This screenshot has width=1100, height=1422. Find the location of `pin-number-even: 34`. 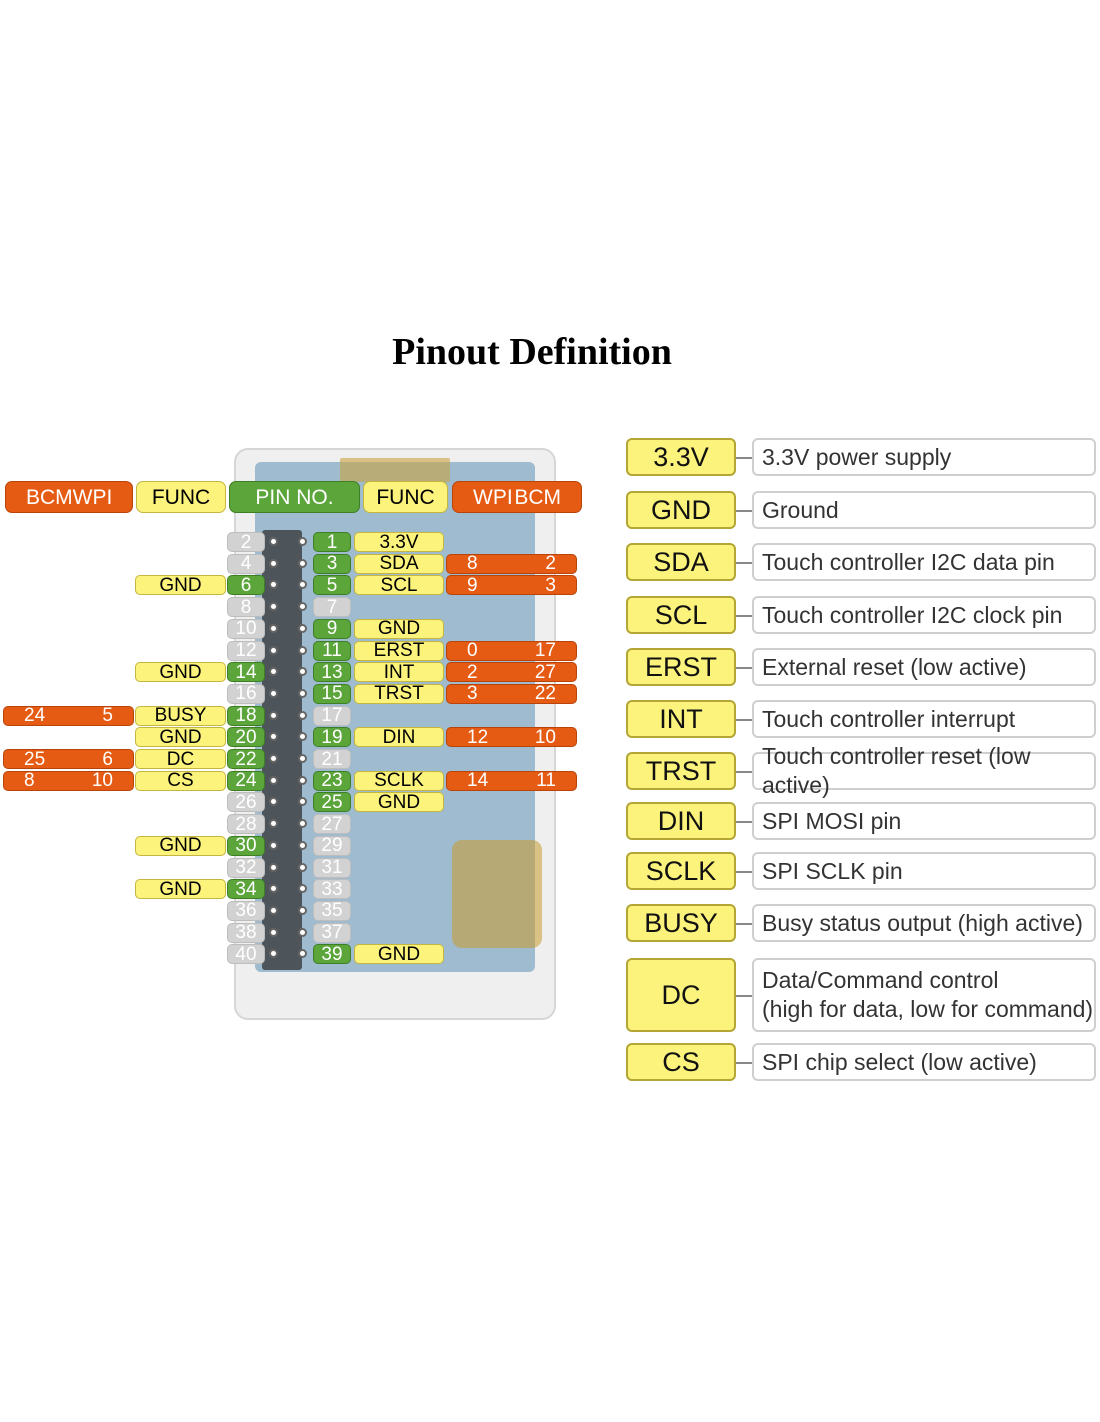

pin-number-even: 34 is located at coordinates (246, 889).